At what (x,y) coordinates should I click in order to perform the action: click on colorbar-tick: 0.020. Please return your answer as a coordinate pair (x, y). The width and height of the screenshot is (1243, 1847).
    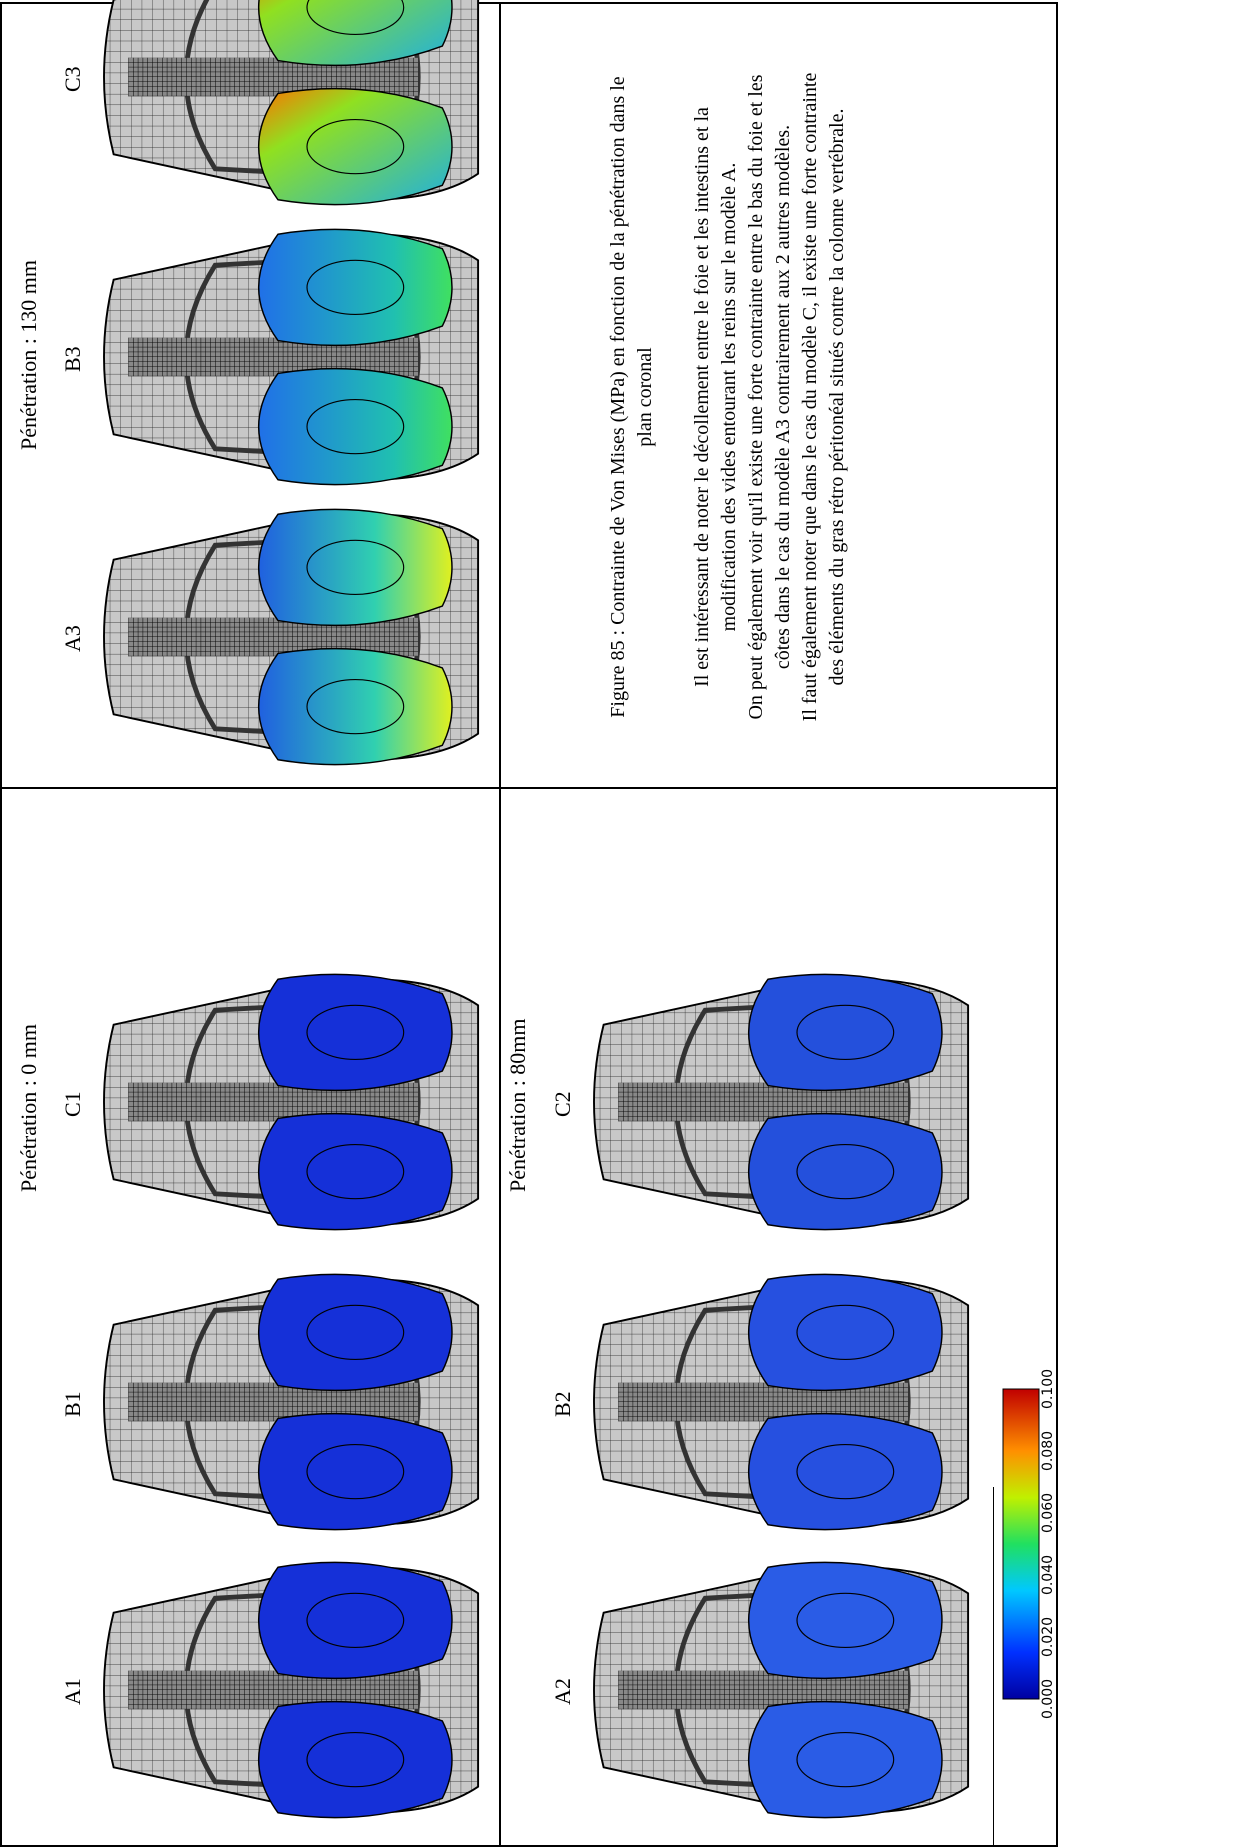
    Looking at the image, I should click on (1048, 1637).